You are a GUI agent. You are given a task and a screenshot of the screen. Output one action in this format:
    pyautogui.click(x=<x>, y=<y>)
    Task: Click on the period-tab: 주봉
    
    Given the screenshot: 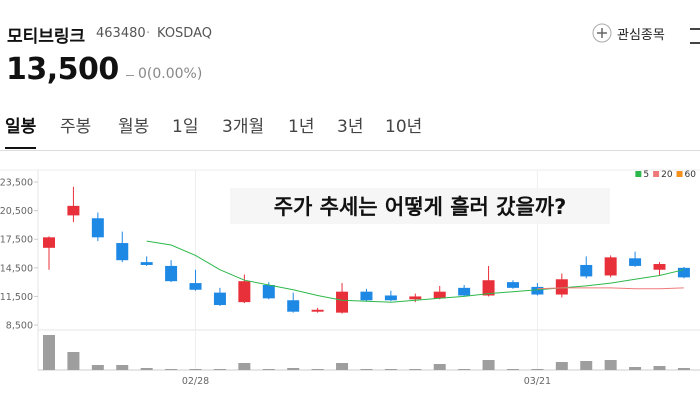 What is the action you would take?
    pyautogui.click(x=76, y=127)
    